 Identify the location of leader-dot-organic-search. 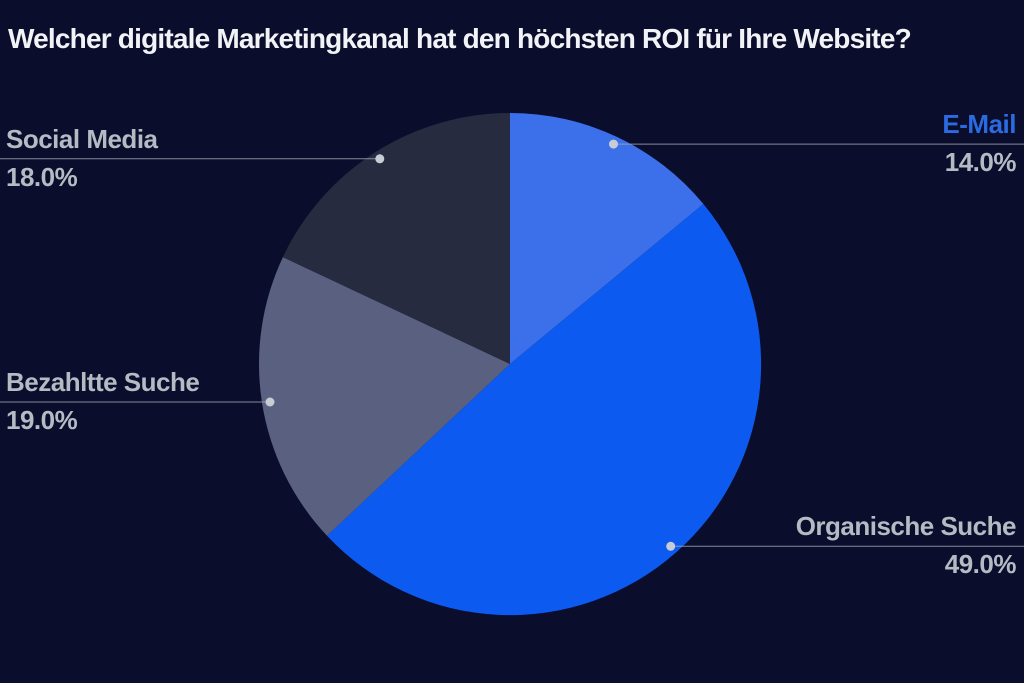
(671, 546).